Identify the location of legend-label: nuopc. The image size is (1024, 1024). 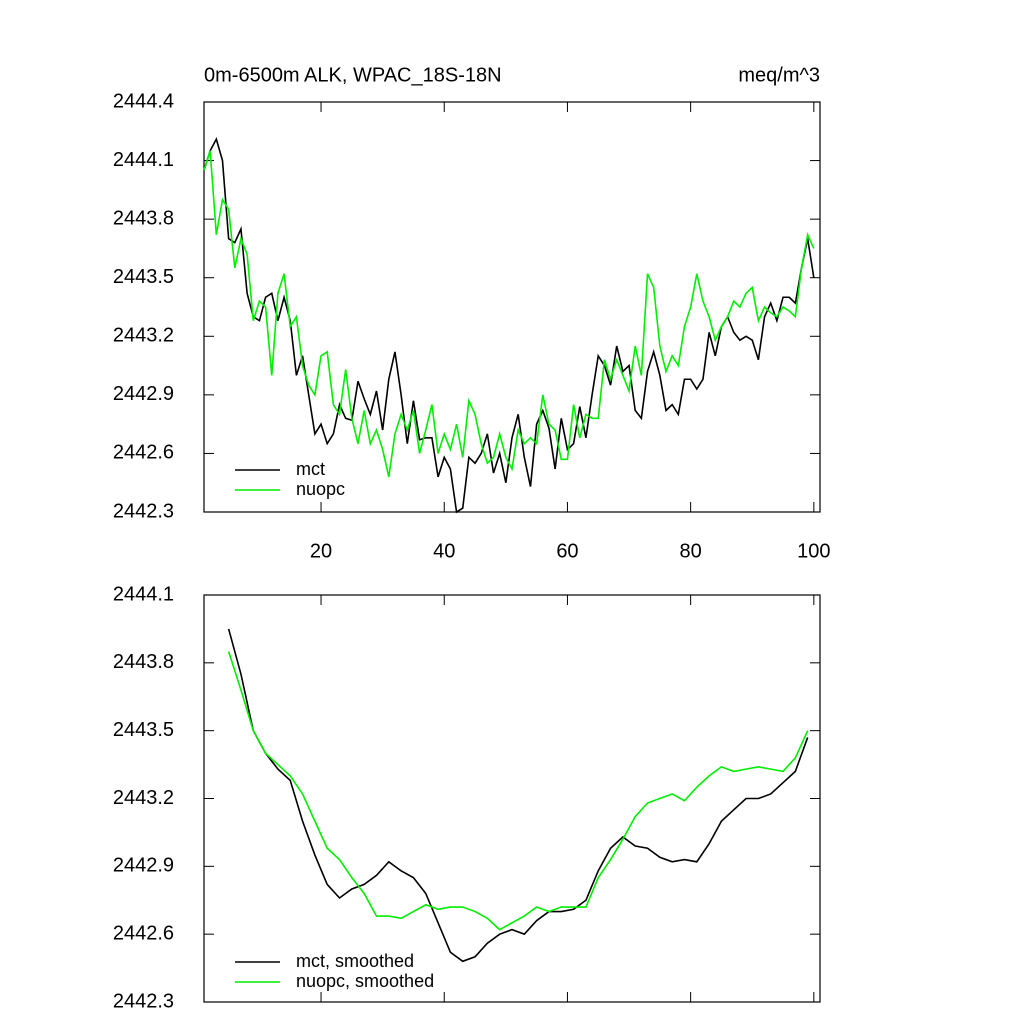
(320, 489).